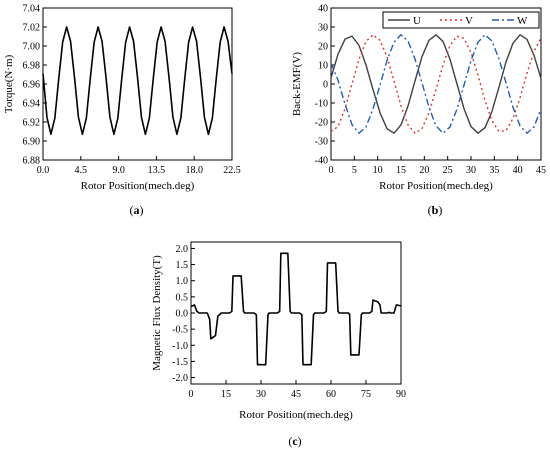  I want to click on y-tick-label: 6.90, so click(32, 142).